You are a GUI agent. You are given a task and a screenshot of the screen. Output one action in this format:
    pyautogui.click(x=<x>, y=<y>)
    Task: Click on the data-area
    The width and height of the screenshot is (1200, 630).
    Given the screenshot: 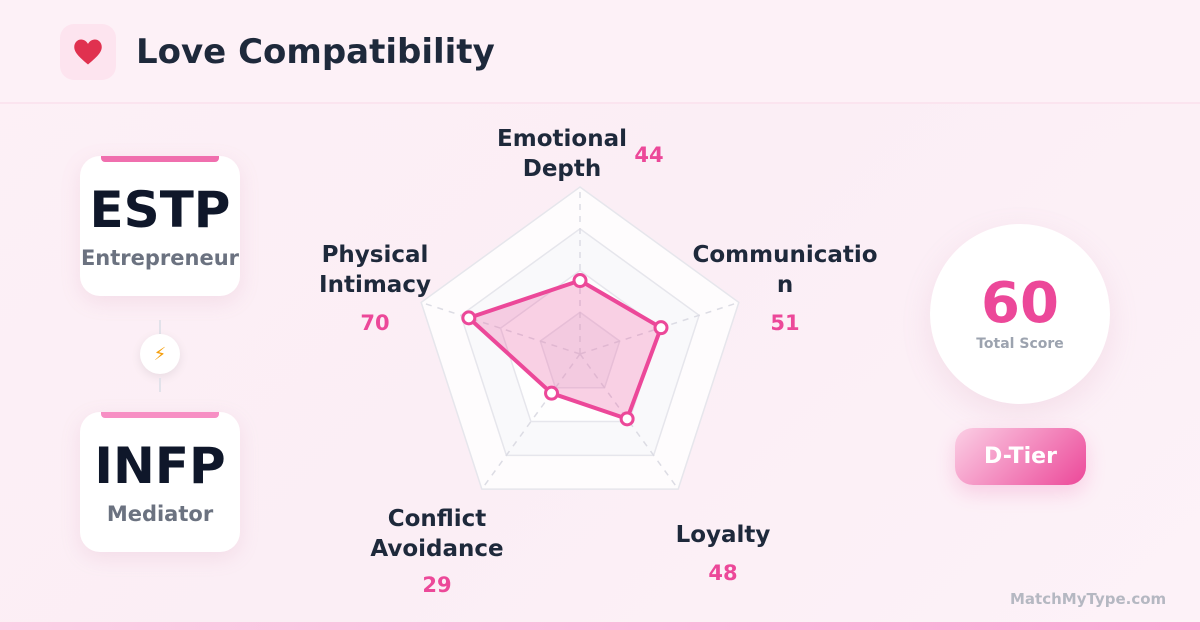 What is the action you would take?
    pyautogui.click(x=565, y=349)
    